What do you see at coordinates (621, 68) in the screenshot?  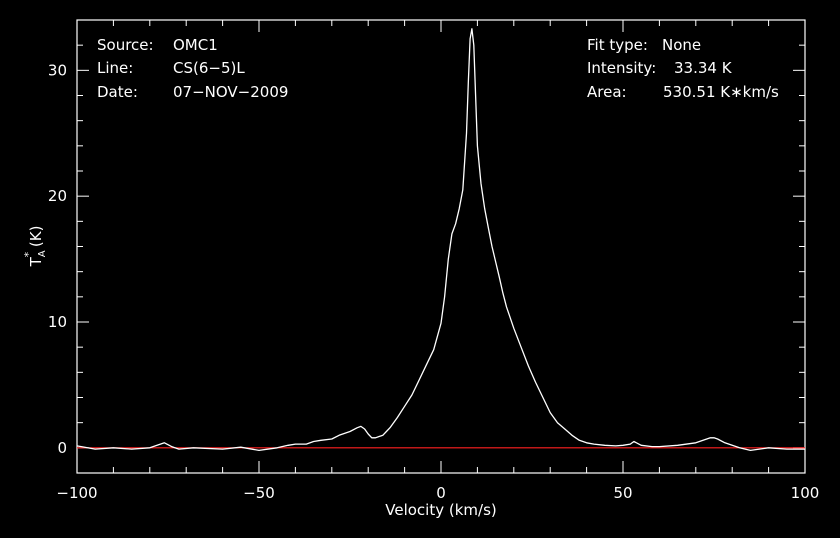 I see `intensity-label: Intensity:` at bounding box center [621, 68].